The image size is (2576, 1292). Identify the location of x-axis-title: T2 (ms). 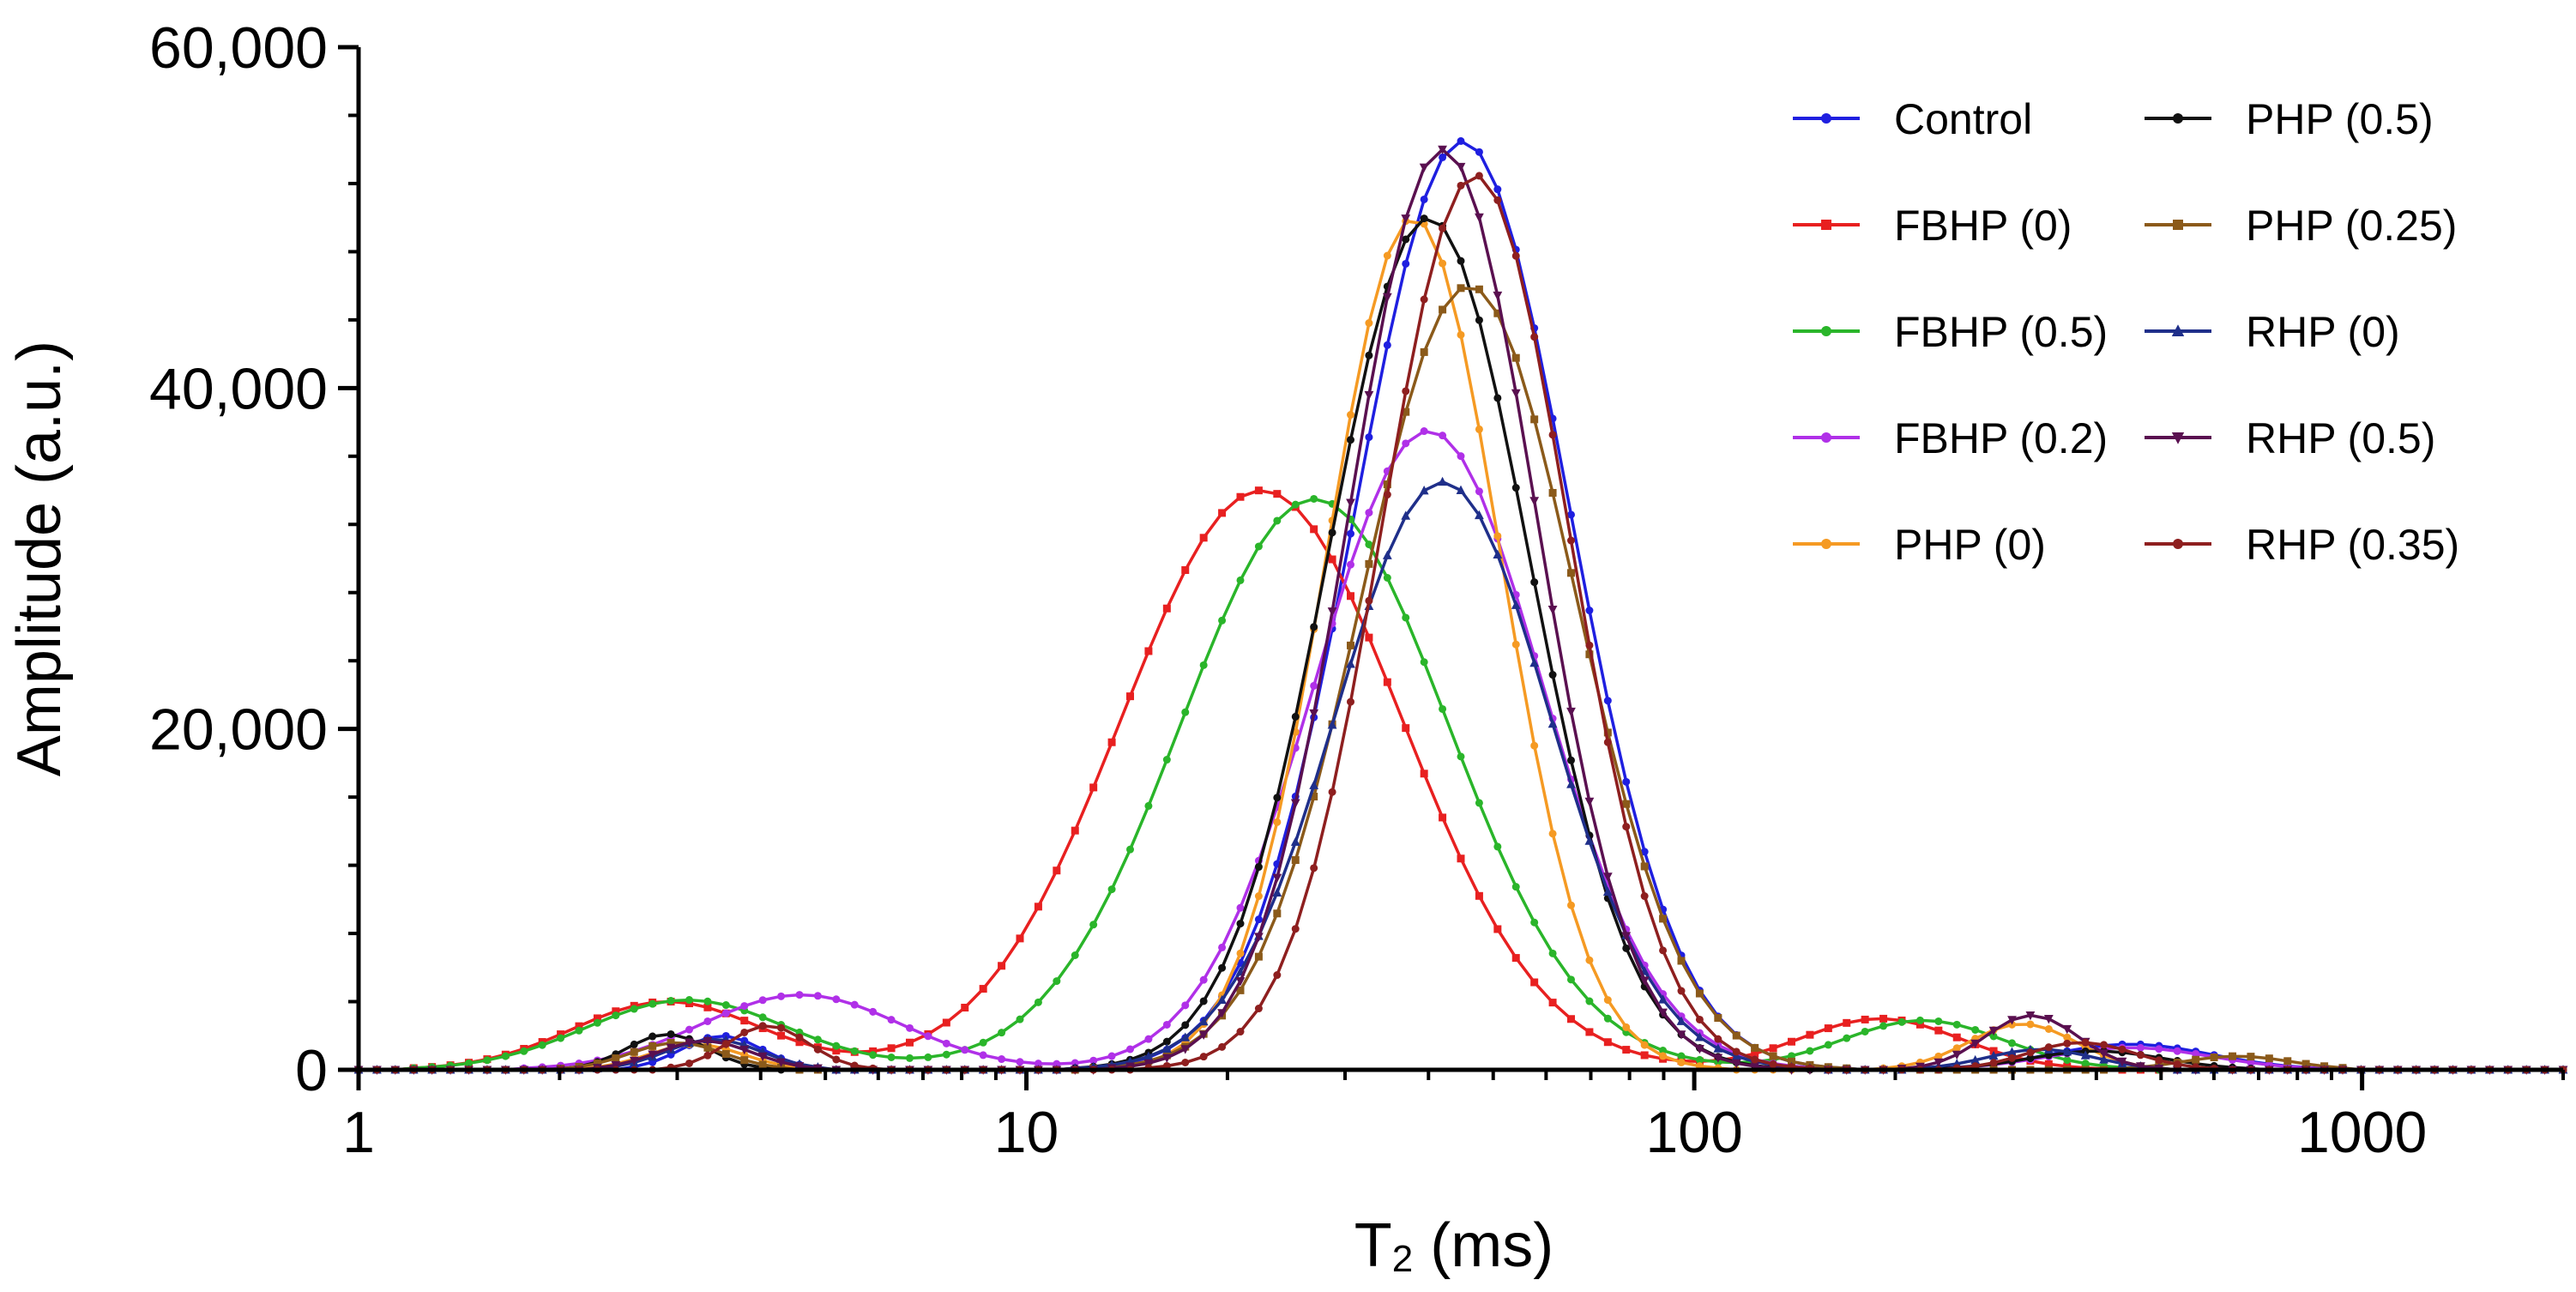
(1453, 1245).